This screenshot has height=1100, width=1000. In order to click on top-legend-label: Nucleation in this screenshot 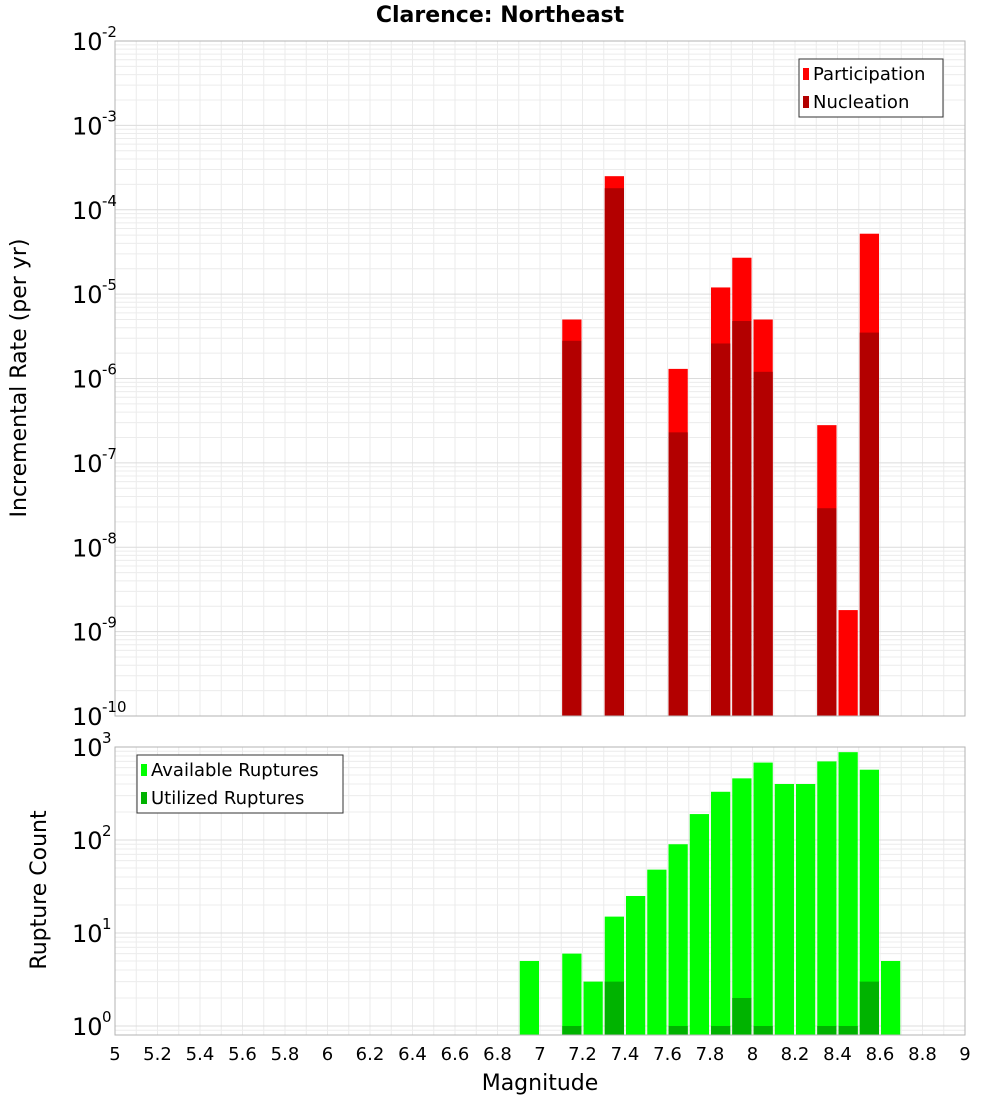, I will do `click(861, 102)`.